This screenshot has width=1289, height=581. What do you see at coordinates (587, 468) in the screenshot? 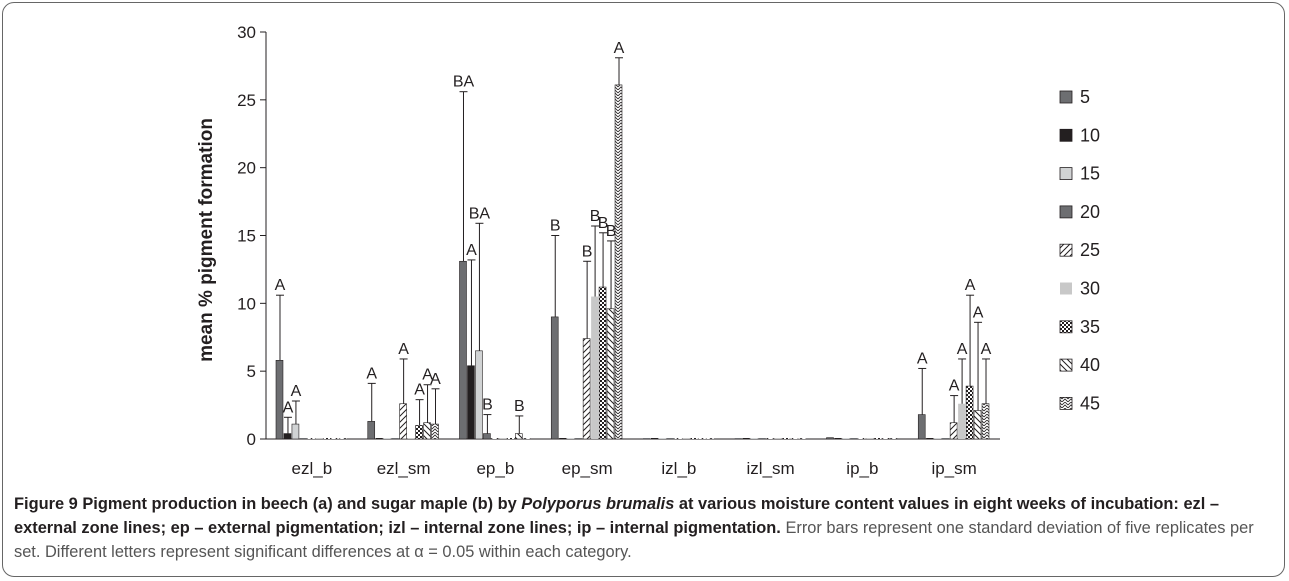
I see `x-tick-label: ep_sm` at bounding box center [587, 468].